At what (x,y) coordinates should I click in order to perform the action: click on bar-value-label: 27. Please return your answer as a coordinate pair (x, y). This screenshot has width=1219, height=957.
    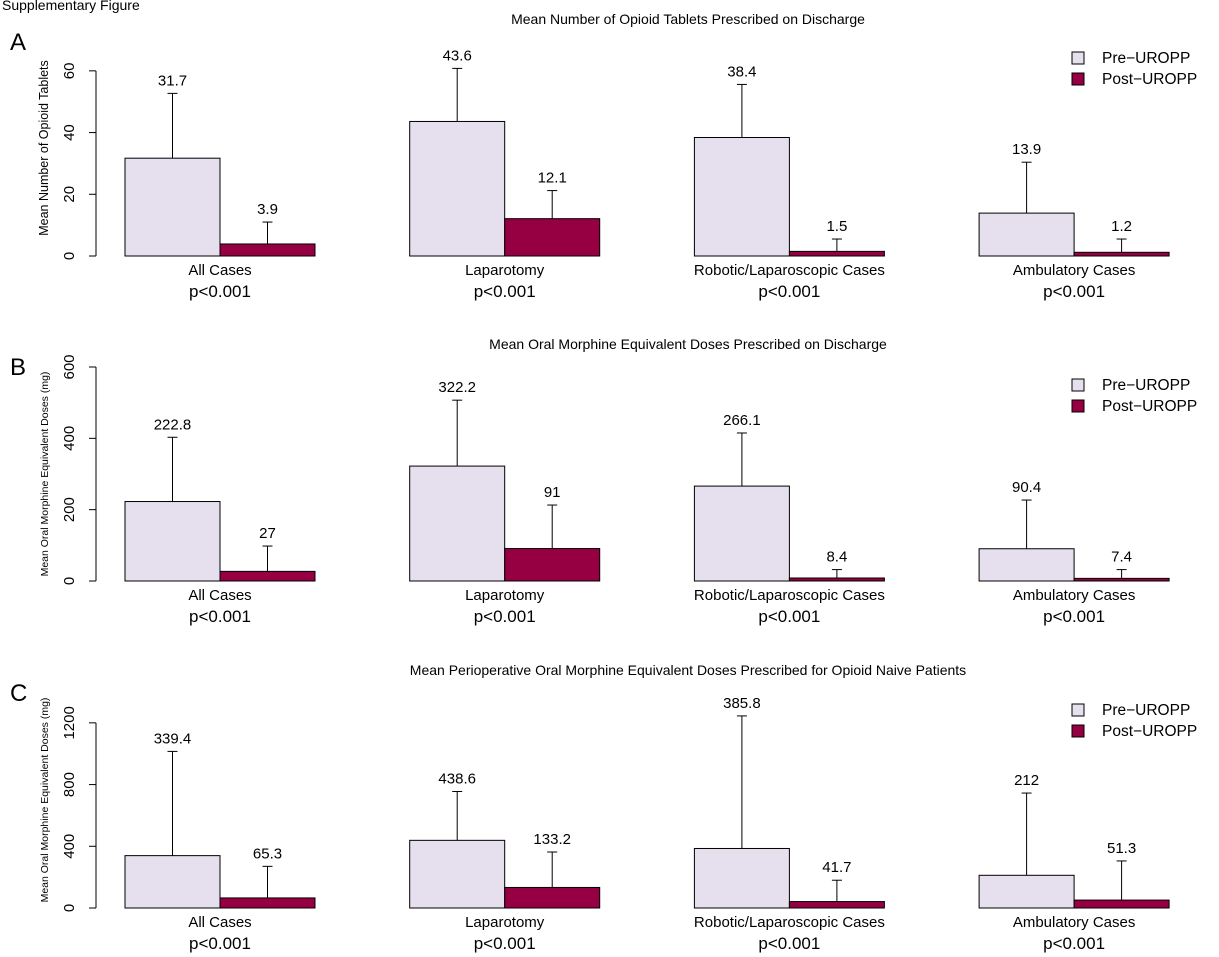
    Looking at the image, I should click on (267, 533).